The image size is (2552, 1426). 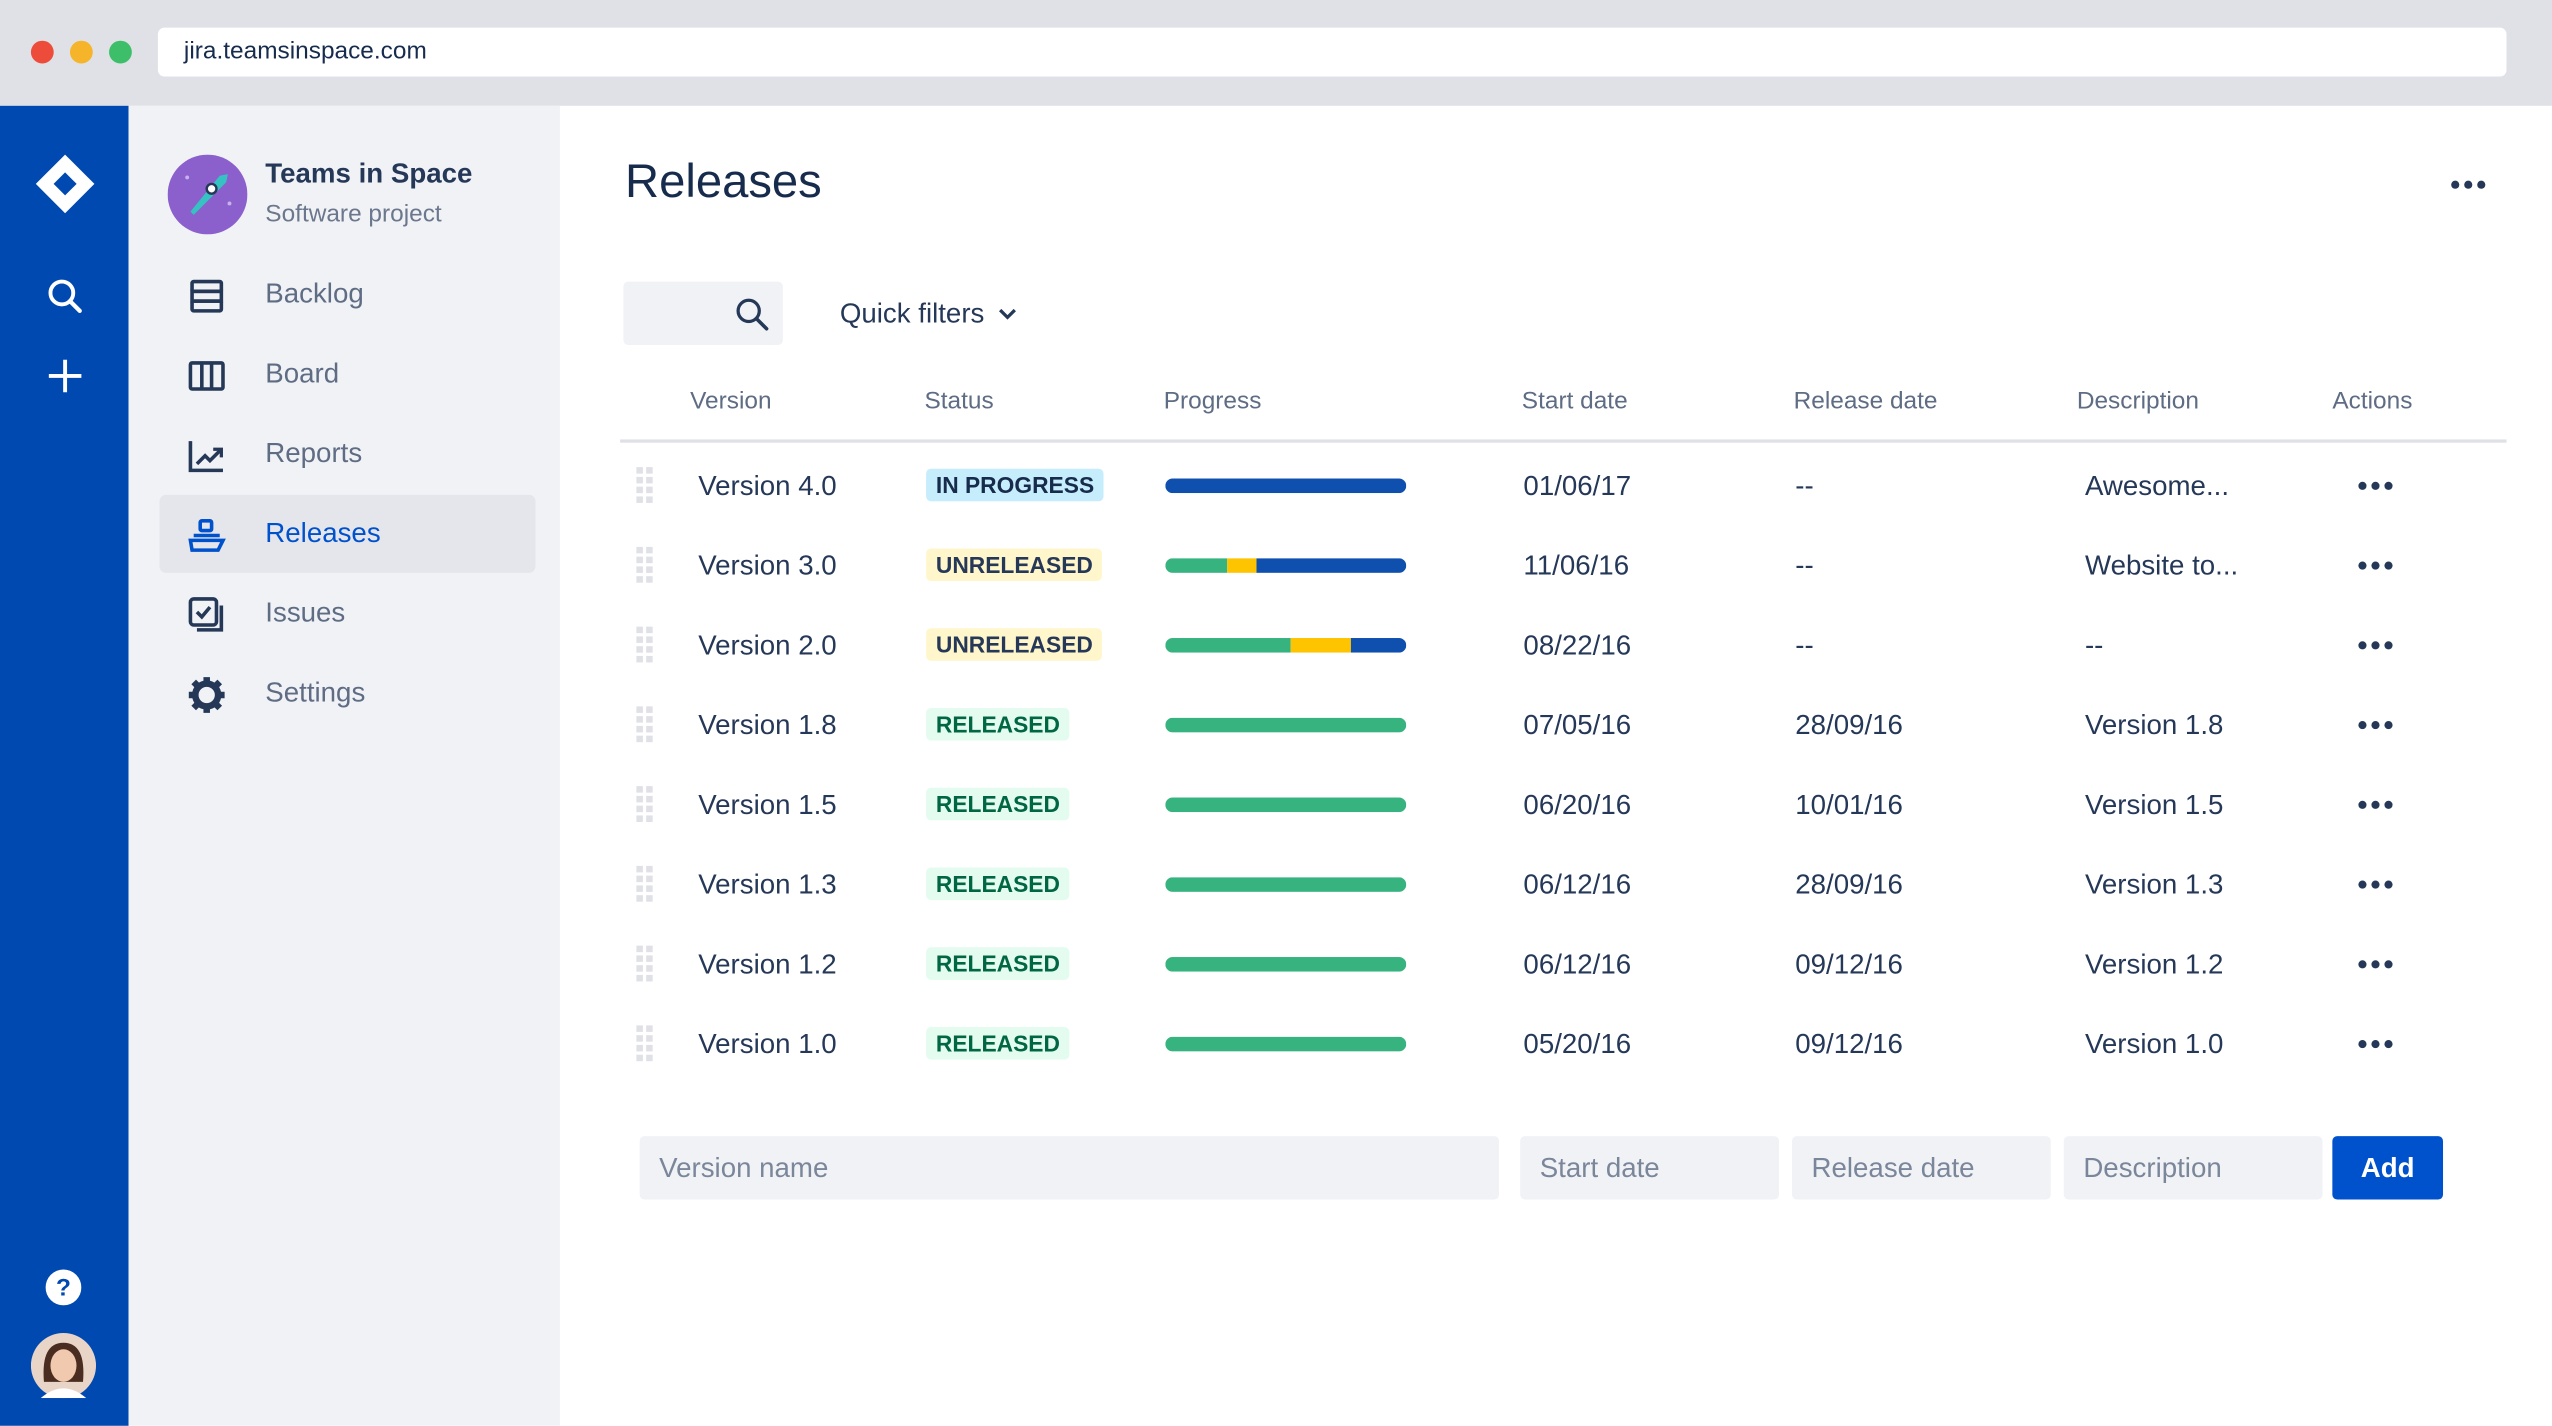 I want to click on minimize-window-button, so click(x=81, y=52).